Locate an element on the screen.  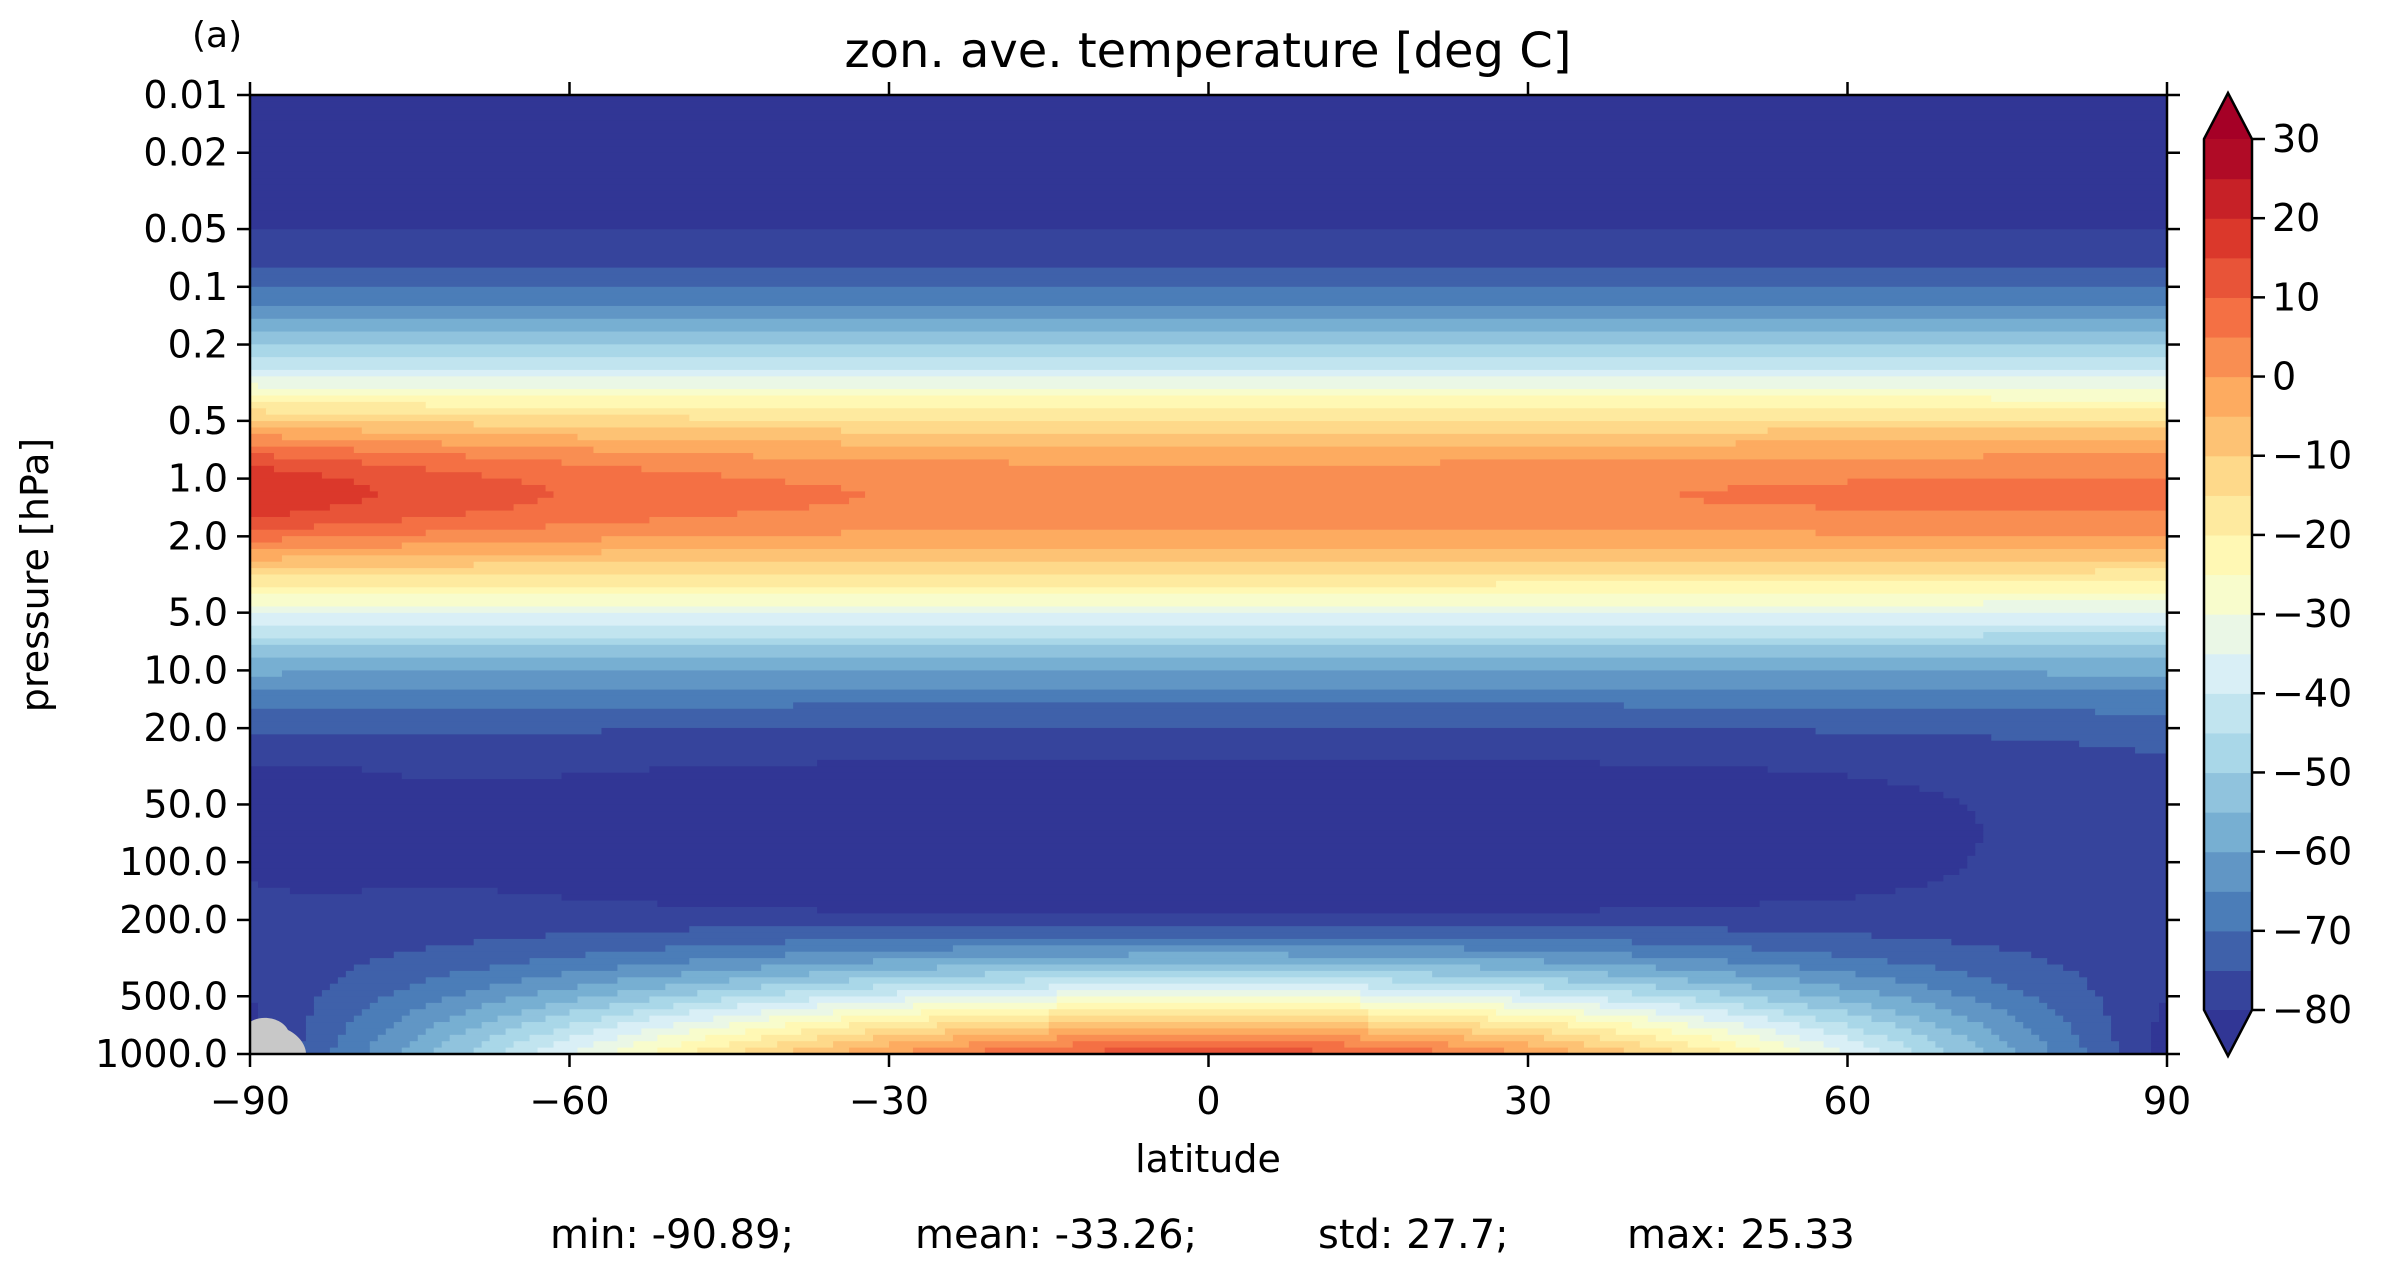
stat-min: min: -90.89; is located at coordinates (672, 1235).